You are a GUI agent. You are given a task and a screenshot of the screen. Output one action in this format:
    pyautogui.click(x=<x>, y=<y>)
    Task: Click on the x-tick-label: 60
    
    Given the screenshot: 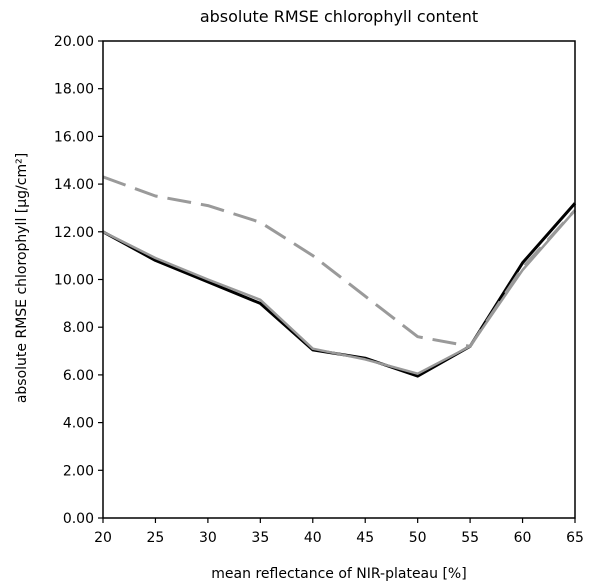 What is the action you would take?
    pyautogui.click(x=523, y=538)
    